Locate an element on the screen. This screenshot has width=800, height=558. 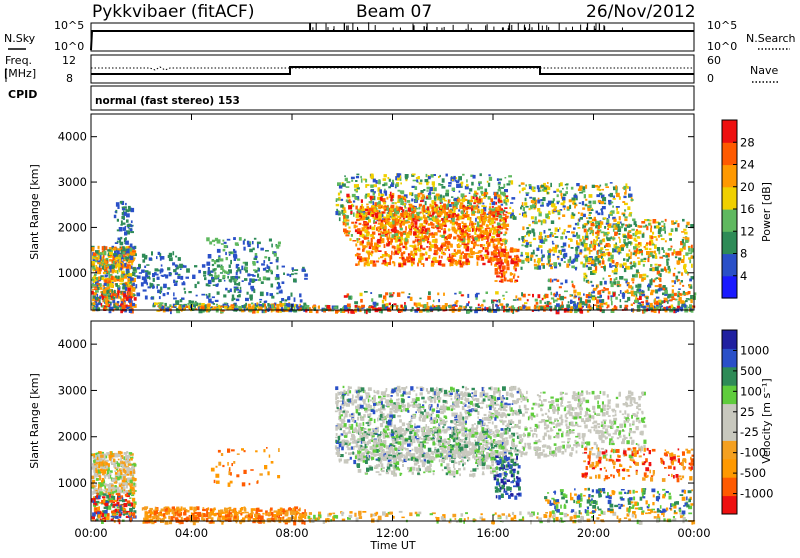
power-colorbar-tick: 4 is located at coordinates (743, 276).